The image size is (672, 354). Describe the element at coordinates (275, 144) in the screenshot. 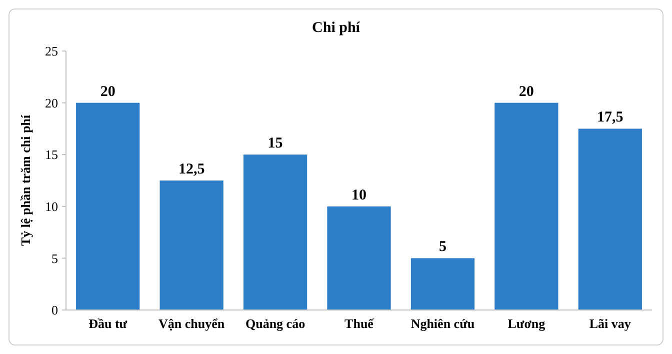

I see `data-label: 15` at that location.